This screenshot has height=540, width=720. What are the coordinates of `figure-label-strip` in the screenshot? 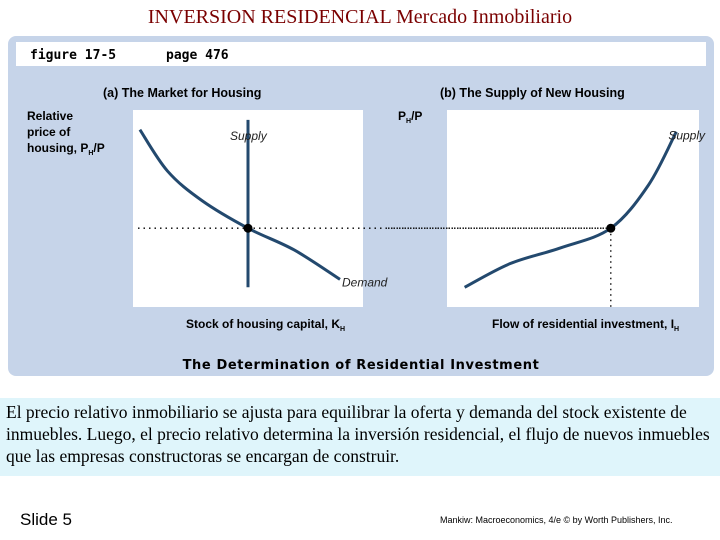 It's located at (361, 54).